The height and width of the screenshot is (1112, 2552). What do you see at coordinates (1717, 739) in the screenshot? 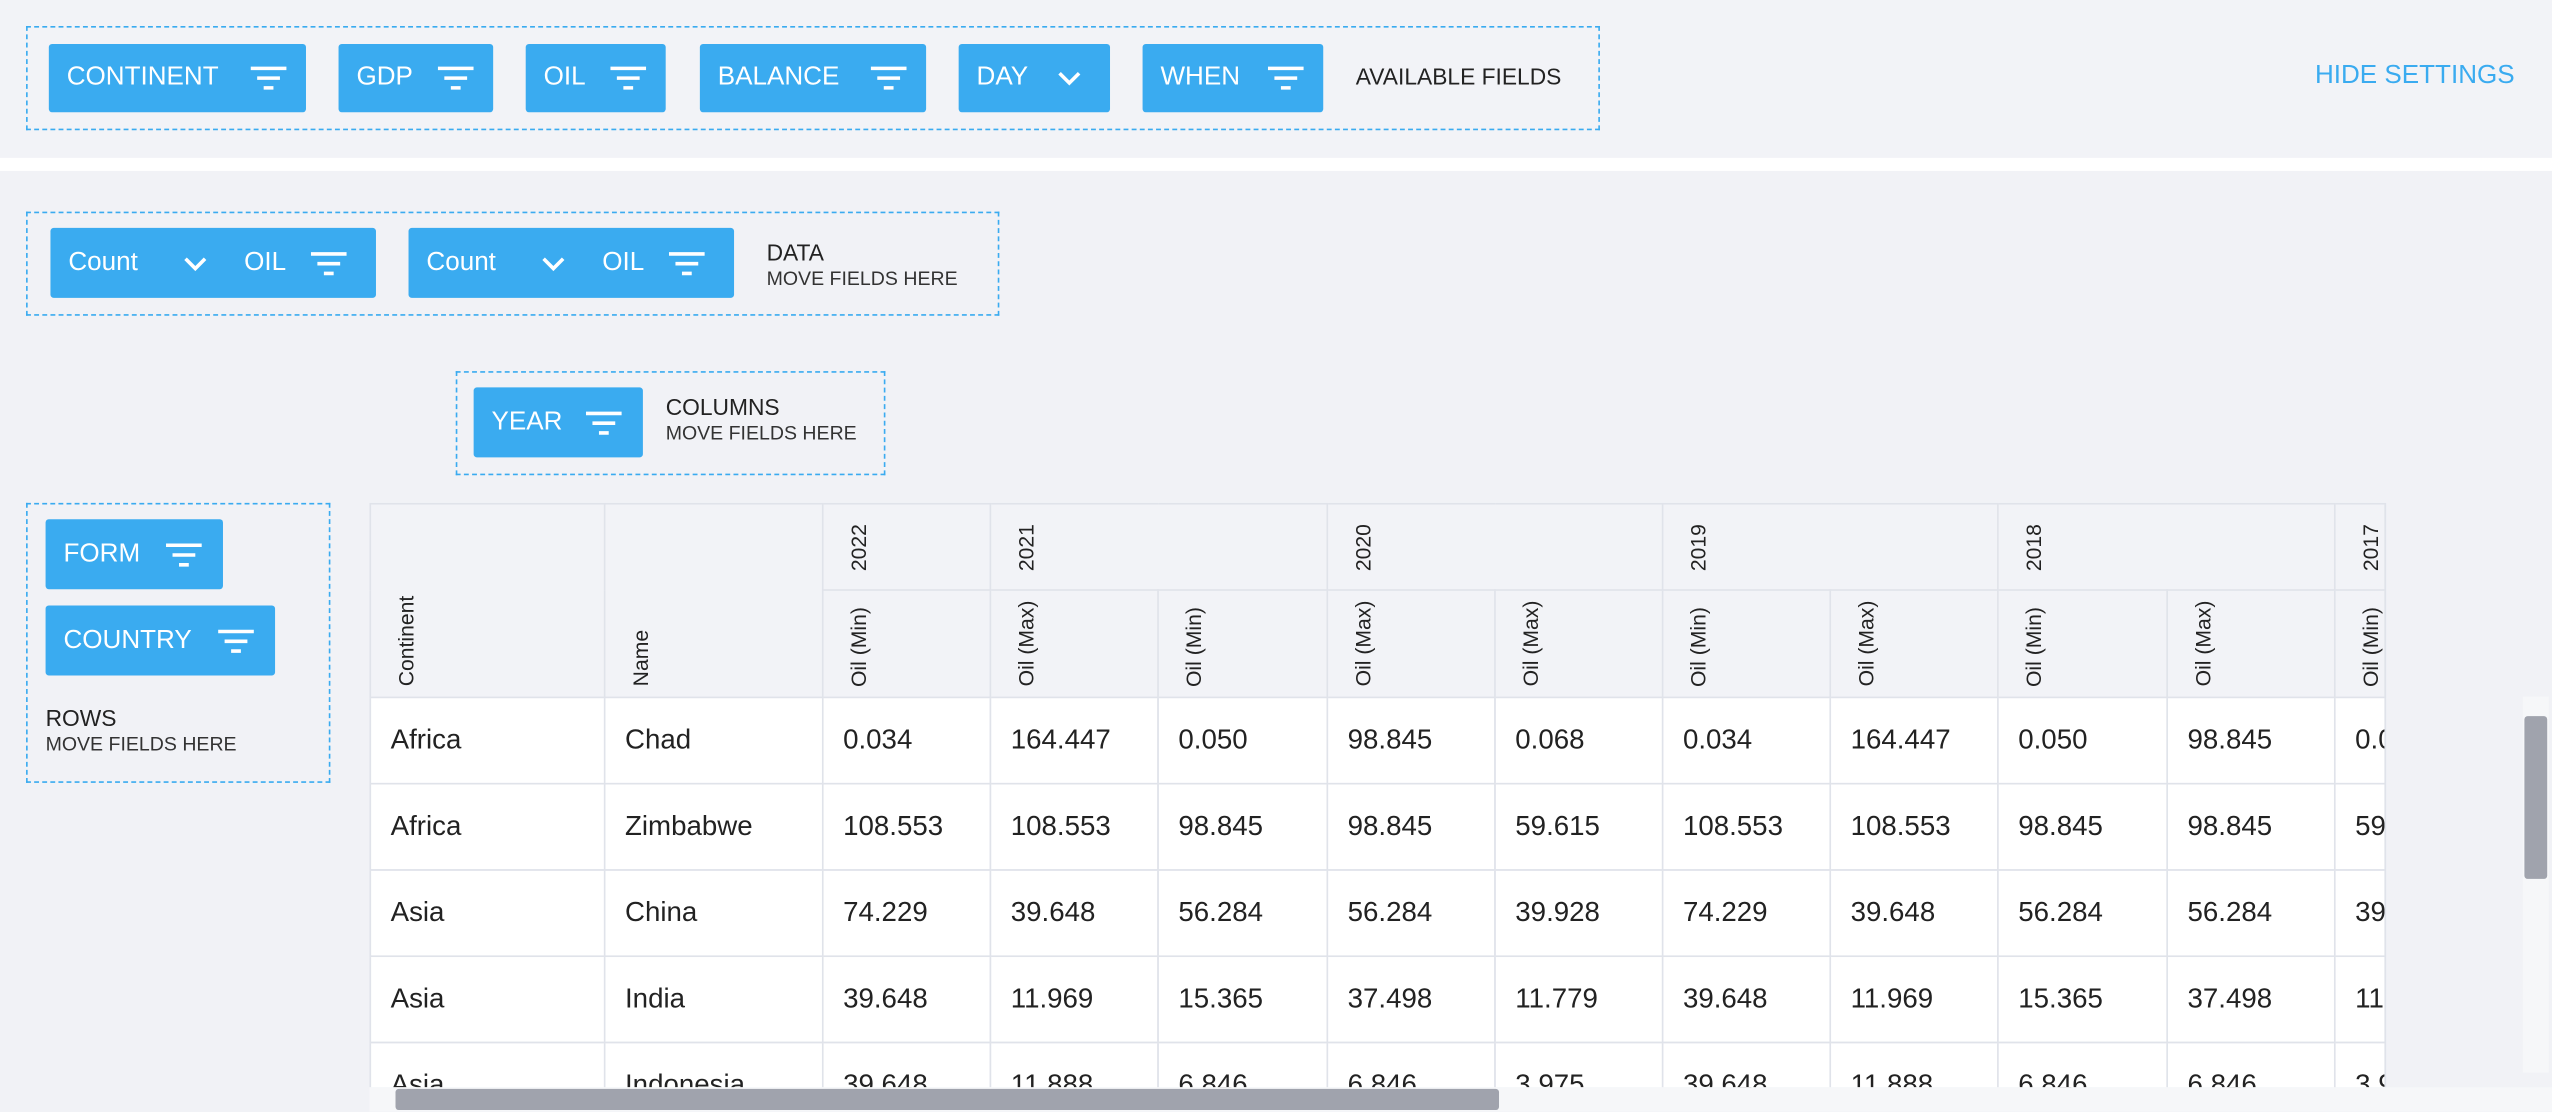
I see `value-cell-text: 0.034` at bounding box center [1717, 739].